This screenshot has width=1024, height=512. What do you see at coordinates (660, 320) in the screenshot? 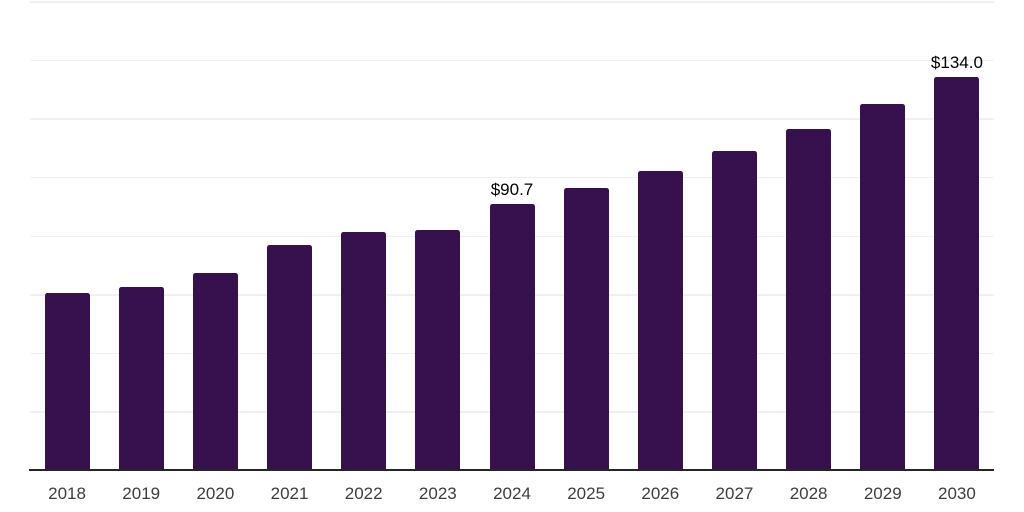
I see `bar-2026` at bounding box center [660, 320].